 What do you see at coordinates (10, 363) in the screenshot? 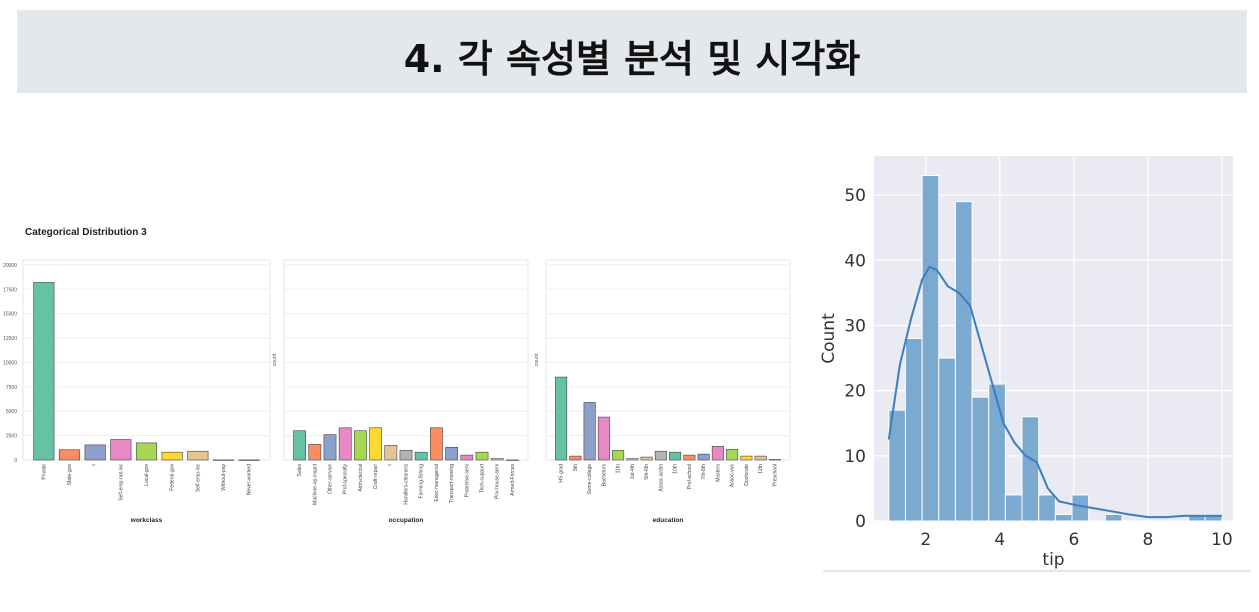
I see `y-tick-label: 10000` at bounding box center [10, 363].